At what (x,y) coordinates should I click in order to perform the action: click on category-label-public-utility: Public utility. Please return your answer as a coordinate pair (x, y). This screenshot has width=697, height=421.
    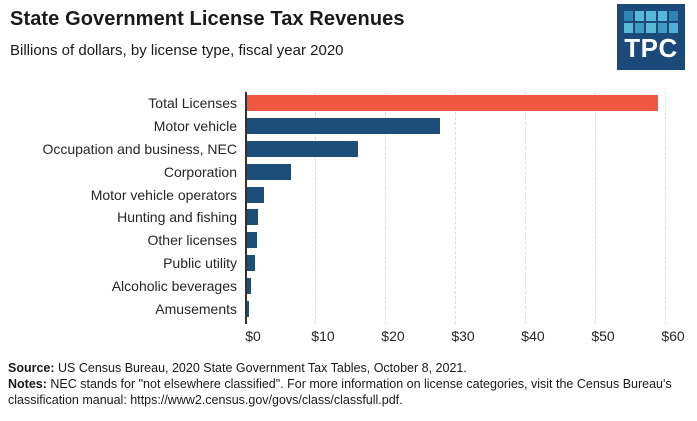
    Looking at the image, I should click on (200, 262).